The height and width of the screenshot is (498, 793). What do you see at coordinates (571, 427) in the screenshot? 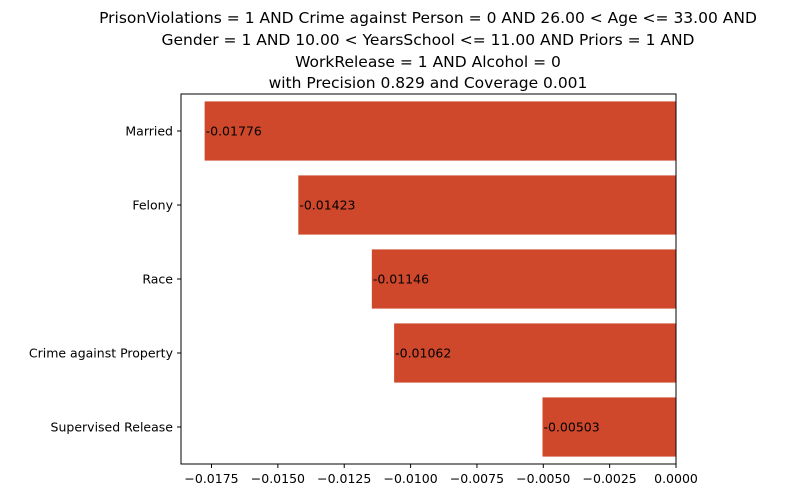
I see `bar-value-label: -0.00503` at bounding box center [571, 427].